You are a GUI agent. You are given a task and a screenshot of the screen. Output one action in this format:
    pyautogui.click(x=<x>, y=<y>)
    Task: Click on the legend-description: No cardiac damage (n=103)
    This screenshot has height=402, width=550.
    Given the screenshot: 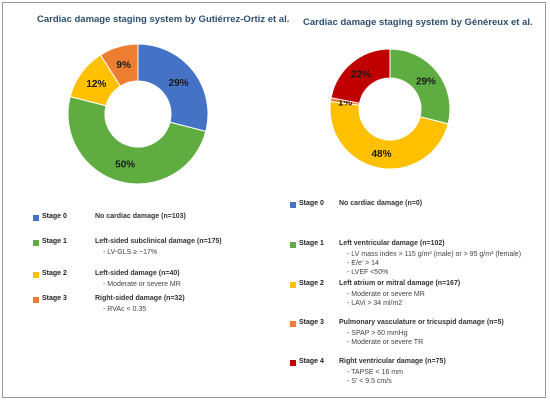 What is the action you would take?
    pyautogui.click(x=140, y=216)
    